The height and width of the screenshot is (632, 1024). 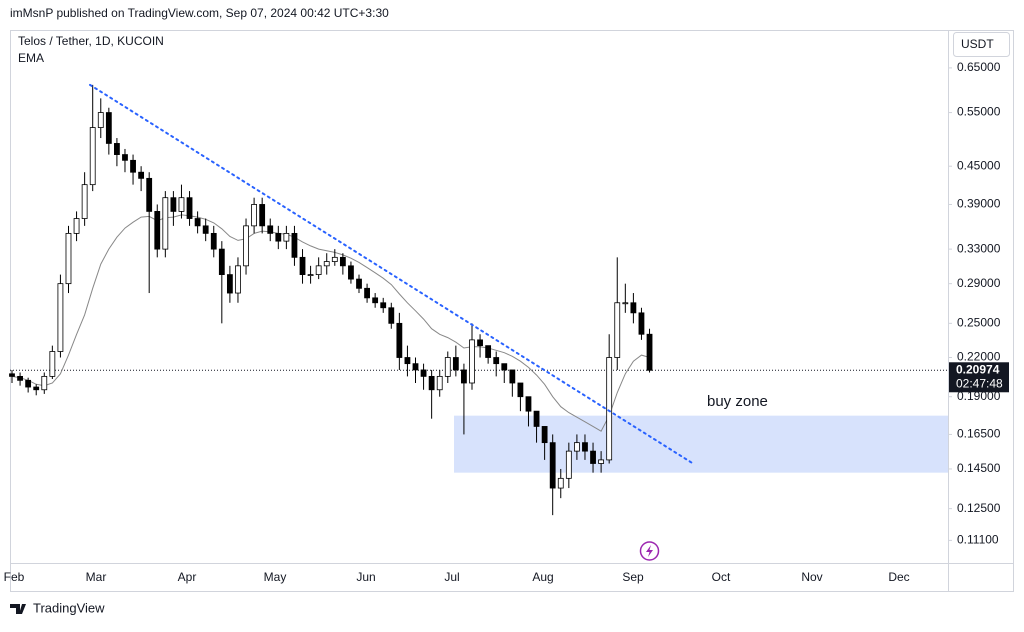 I want to click on x-tick-label: Jun, so click(x=365, y=577).